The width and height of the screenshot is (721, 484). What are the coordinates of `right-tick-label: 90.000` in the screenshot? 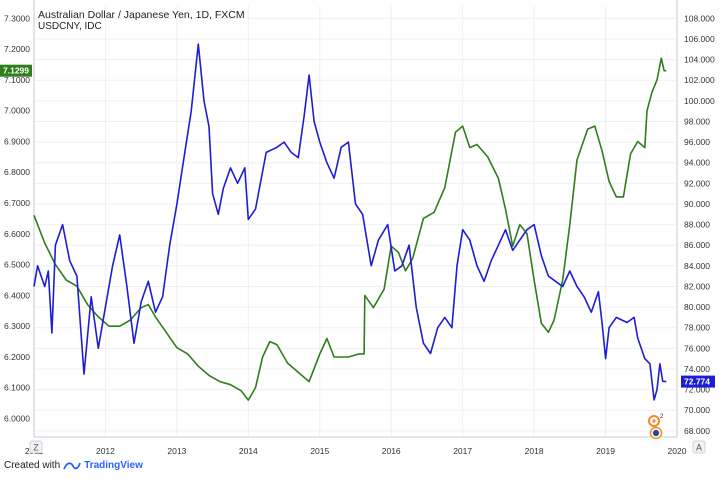 It's located at (697, 204).